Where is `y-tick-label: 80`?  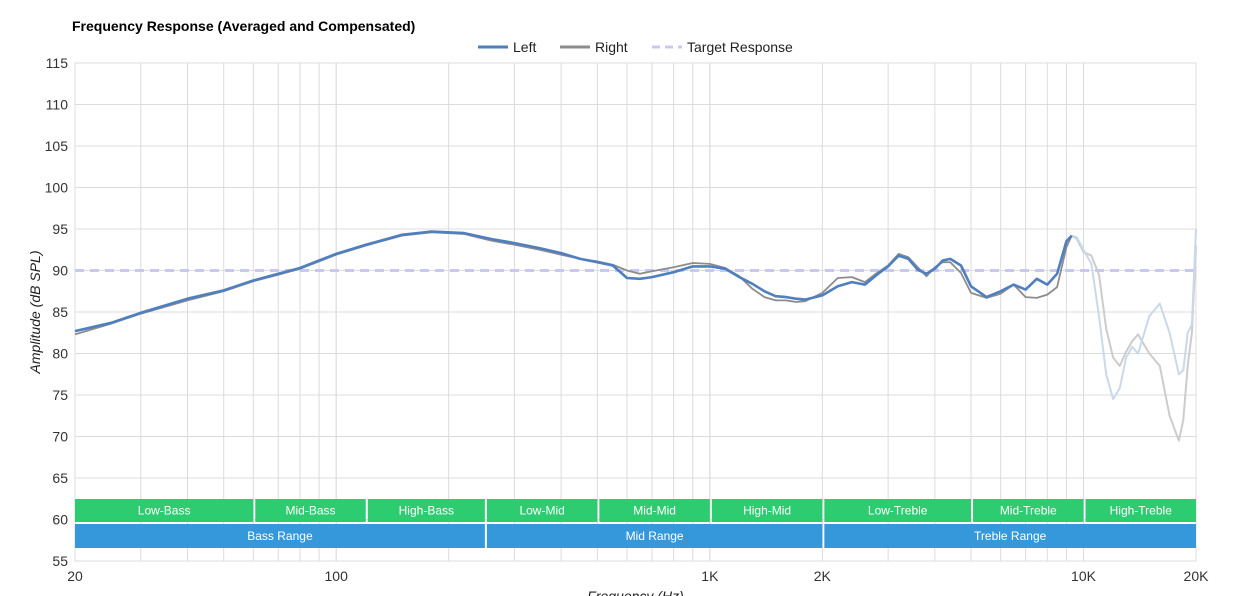
y-tick-label: 80 is located at coordinates (60, 354).